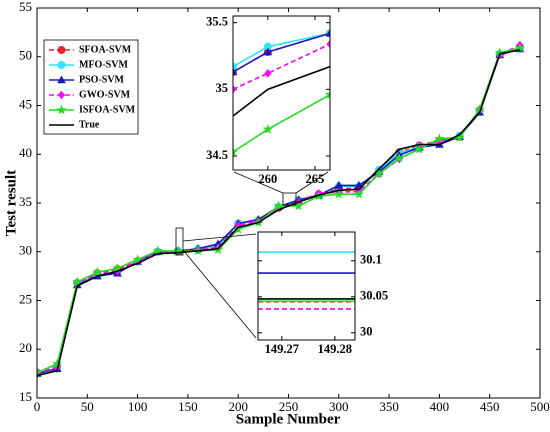  Describe the element at coordinates (315, 179) in the screenshot. I see `x-tick-label: 265` at that location.